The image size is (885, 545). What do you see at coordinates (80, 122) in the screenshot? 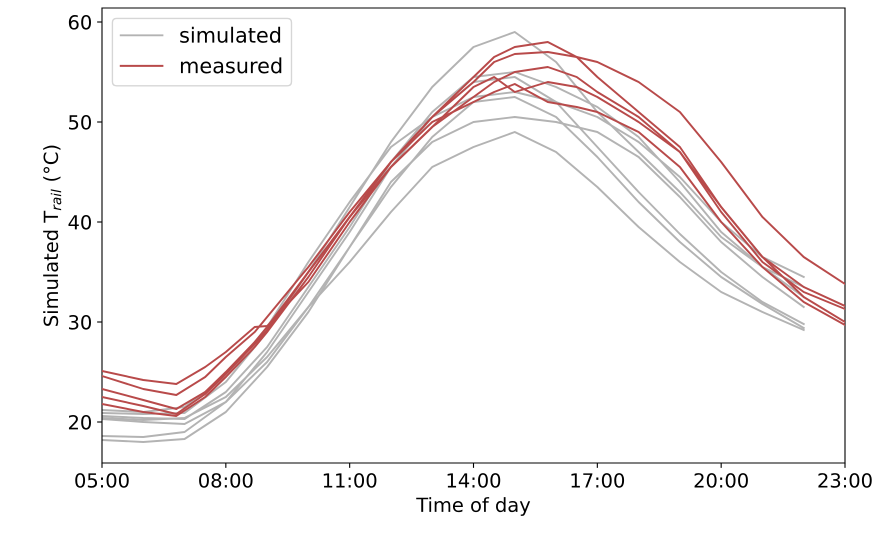
I see `y-tick-label: 50` at bounding box center [80, 122].